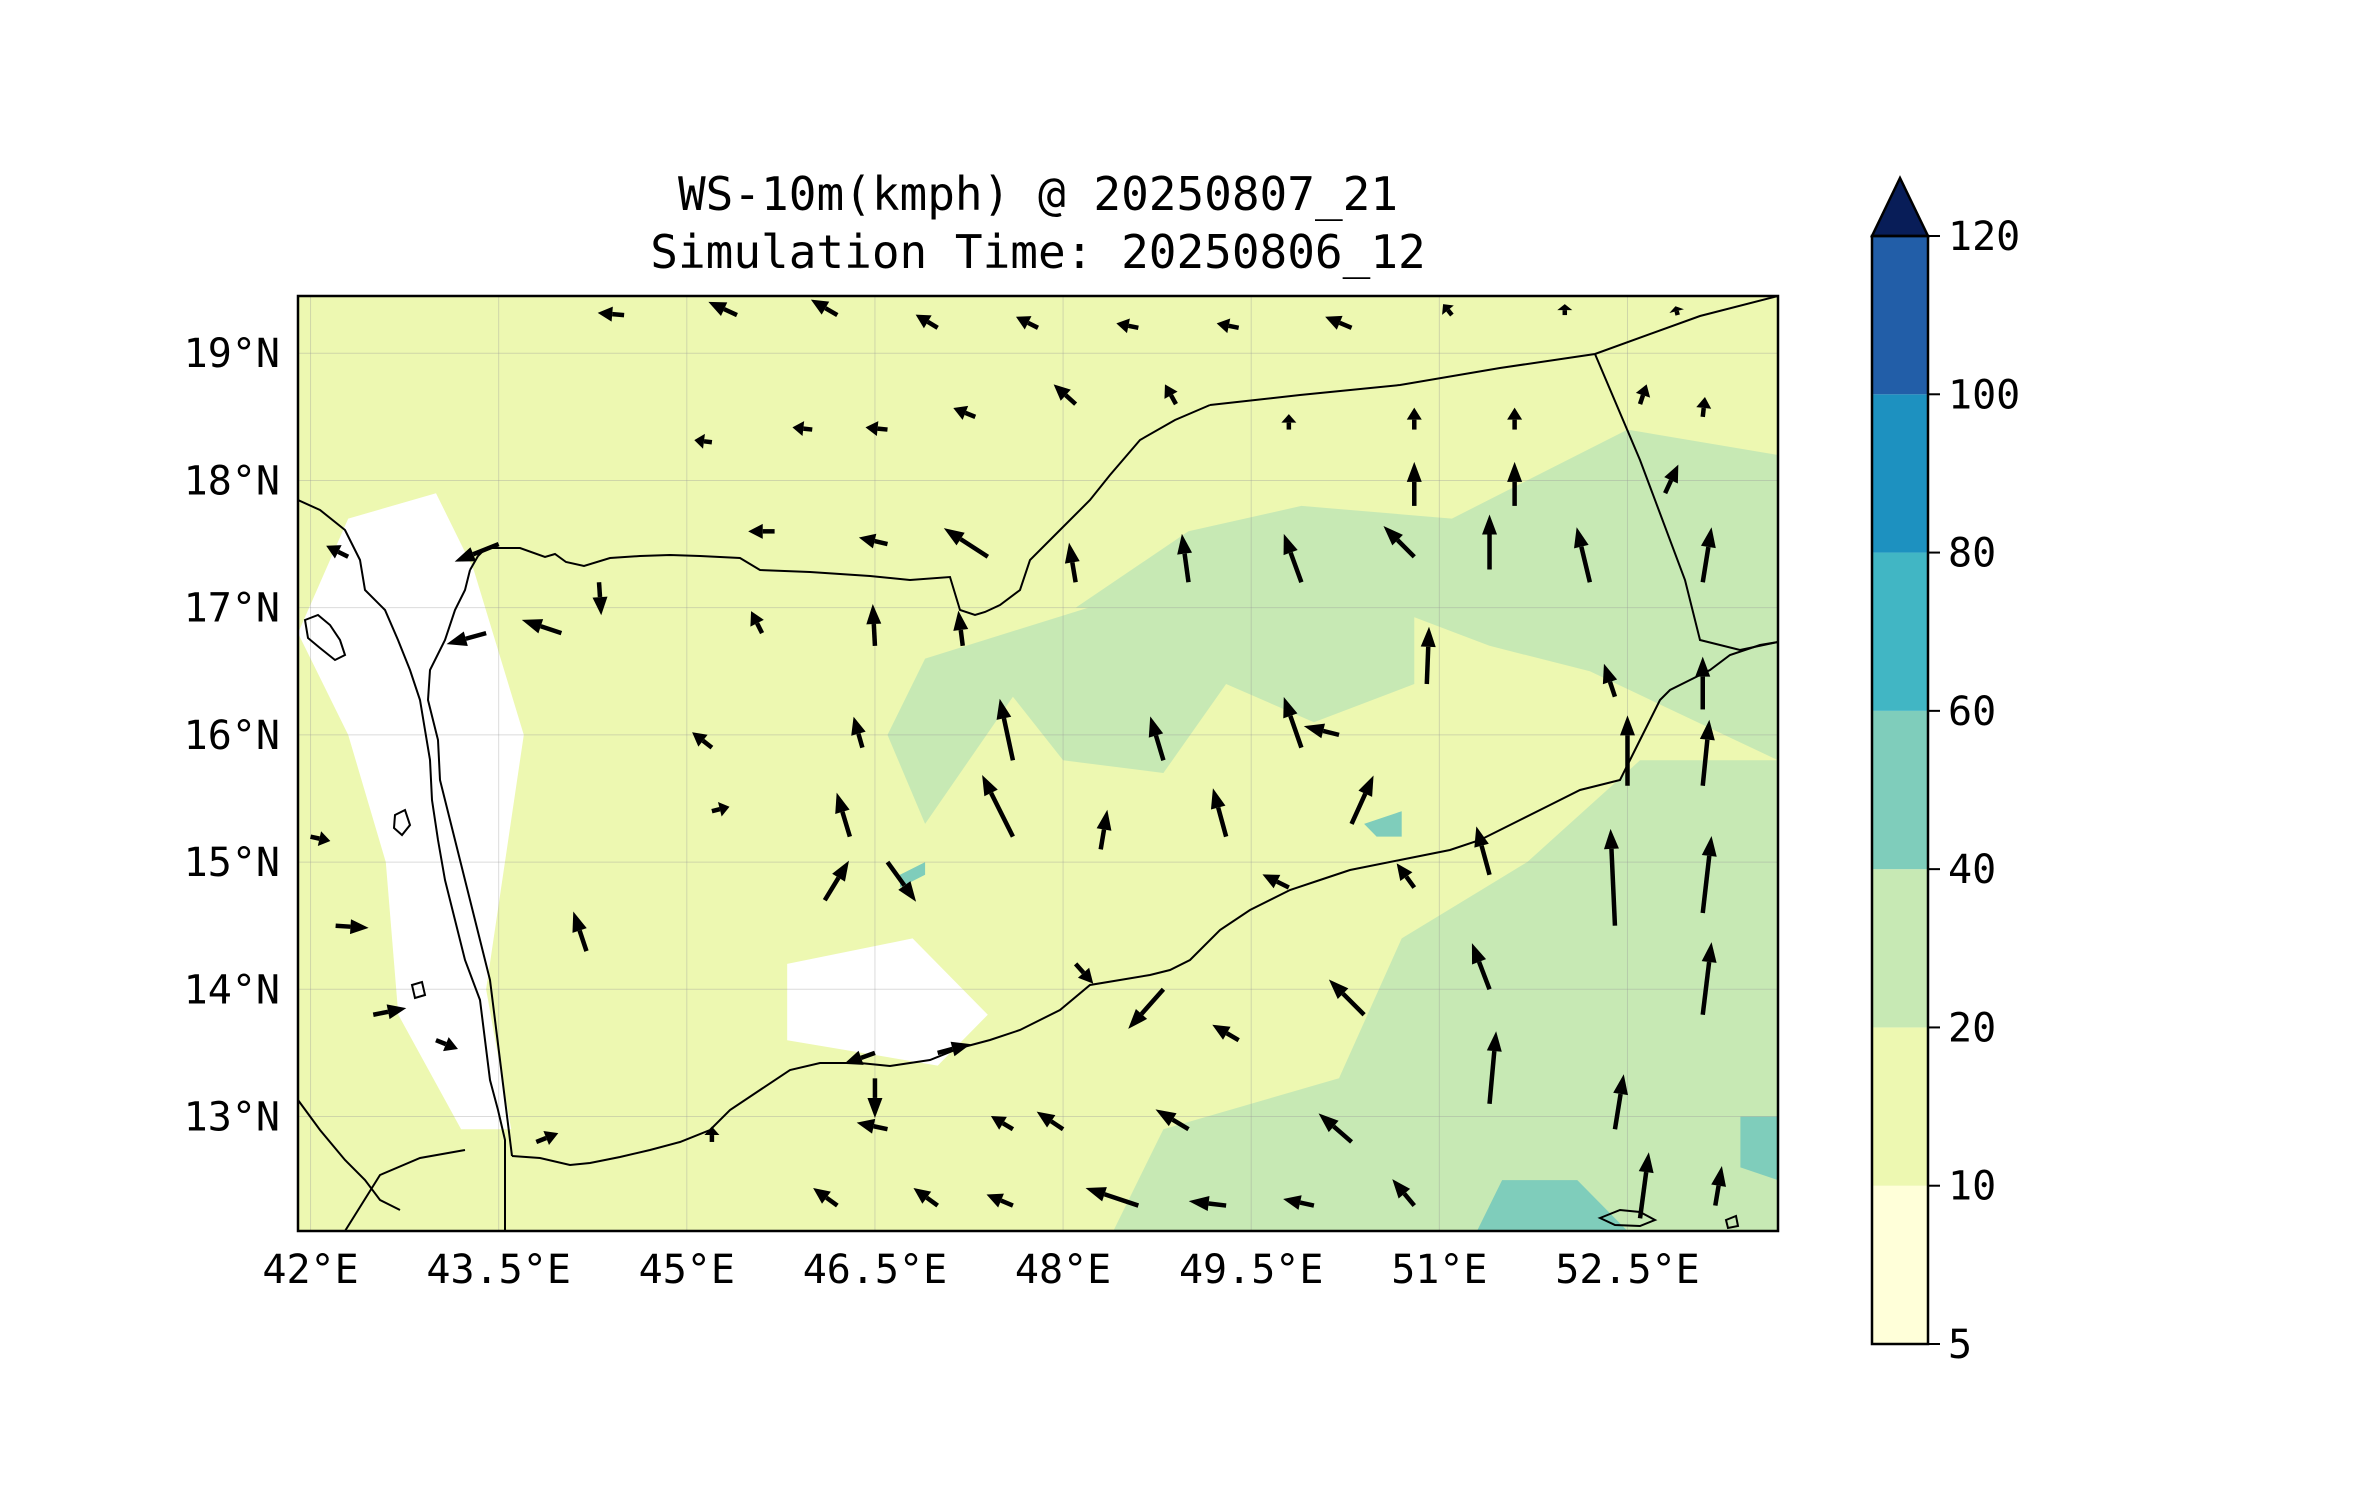 The height and width of the screenshot is (1500, 2371). What do you see at coordinates (232, 354) in the screenshot?
I see `y-tick-label: 19°N` at bounding box center [232, 354].